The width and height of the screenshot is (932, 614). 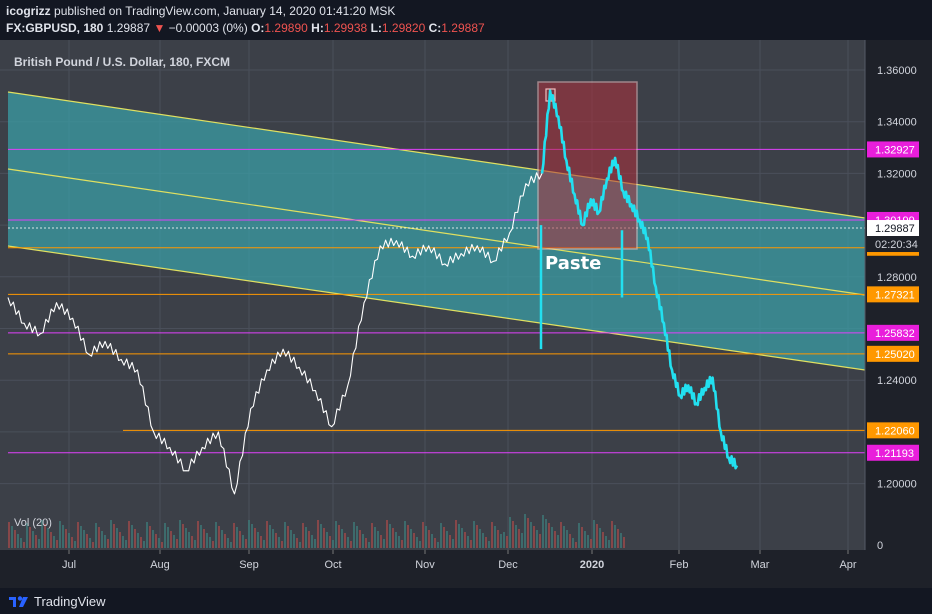 What do you see at coordinates (332, 565) in the screenshot?
I see `x-tick-label: Oct` at bounding box center [332, 565].